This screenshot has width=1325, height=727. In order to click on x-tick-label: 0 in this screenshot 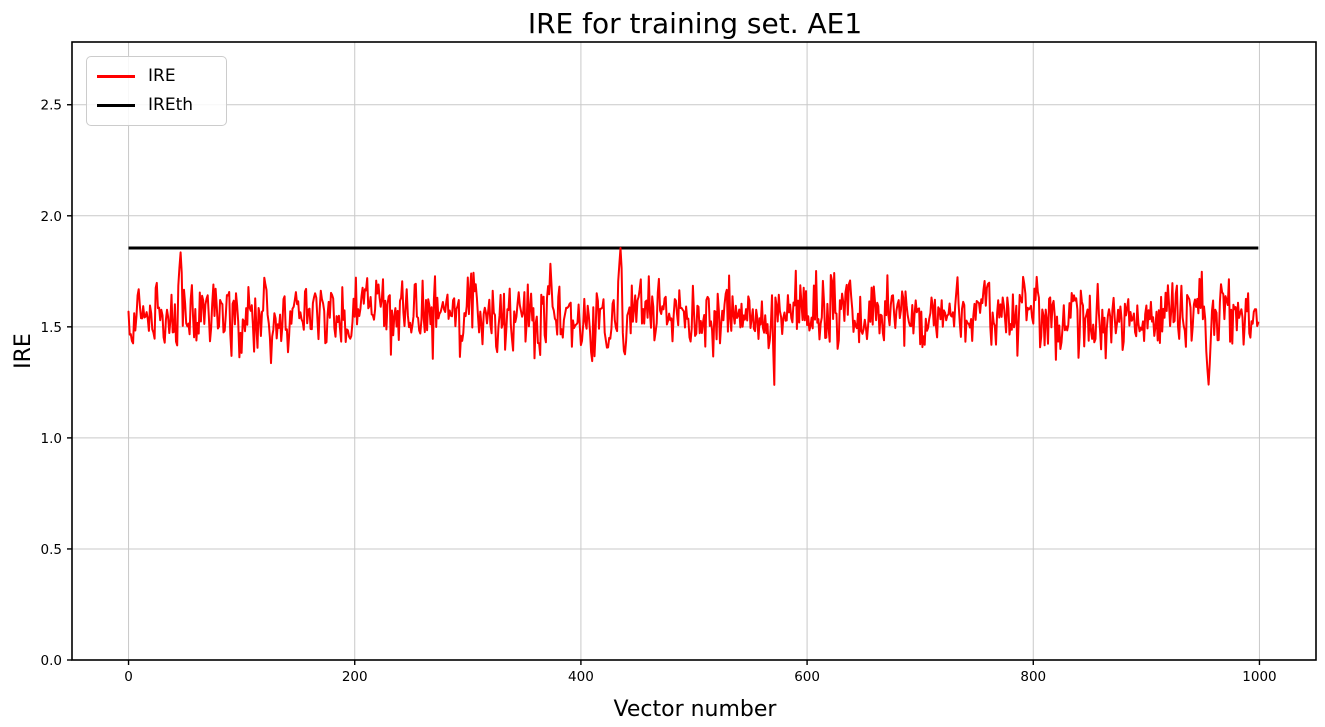, I will do `click(128, 677)`.